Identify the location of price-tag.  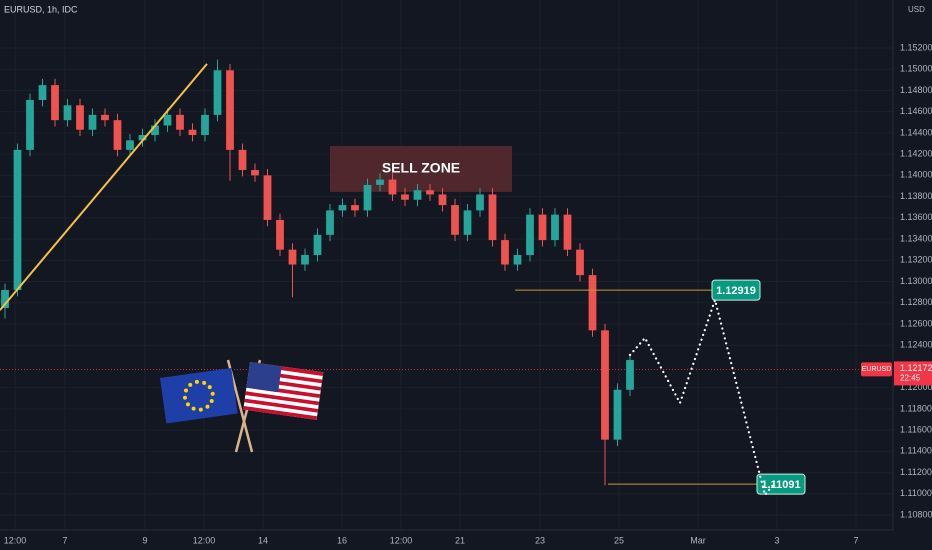
(913, 373).